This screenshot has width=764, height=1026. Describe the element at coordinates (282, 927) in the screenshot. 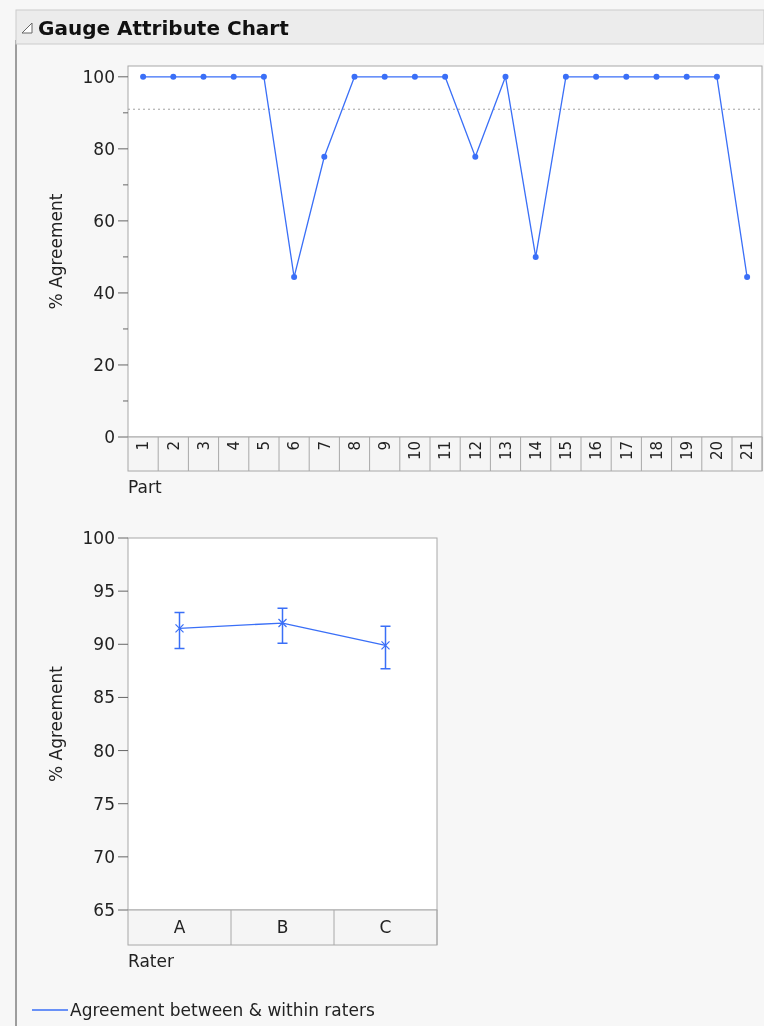

I see `x-tick-label: B` at that location.